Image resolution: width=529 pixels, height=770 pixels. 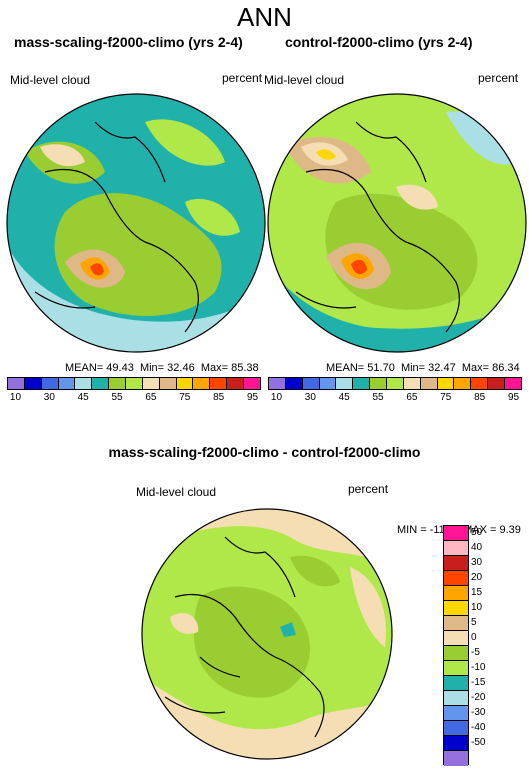 What do you see at coordinates (477, 592) in the screenshot?
I see `colorbar-label: 15` at bounding box center [477, 592].